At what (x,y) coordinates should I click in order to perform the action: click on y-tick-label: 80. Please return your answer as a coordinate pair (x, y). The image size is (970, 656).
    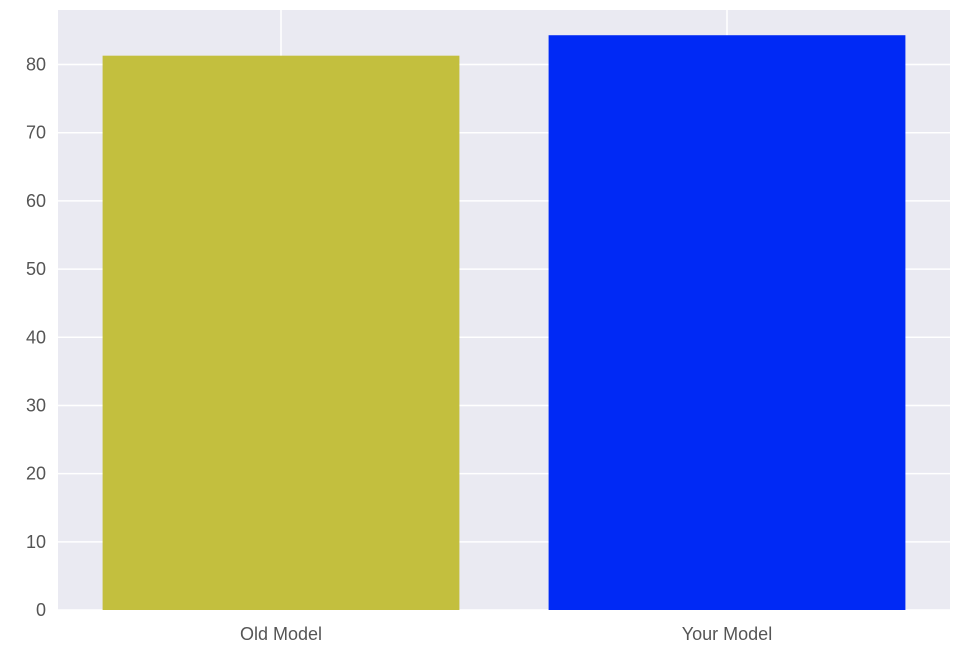
    Looking at the image, I should click on (36, 65).